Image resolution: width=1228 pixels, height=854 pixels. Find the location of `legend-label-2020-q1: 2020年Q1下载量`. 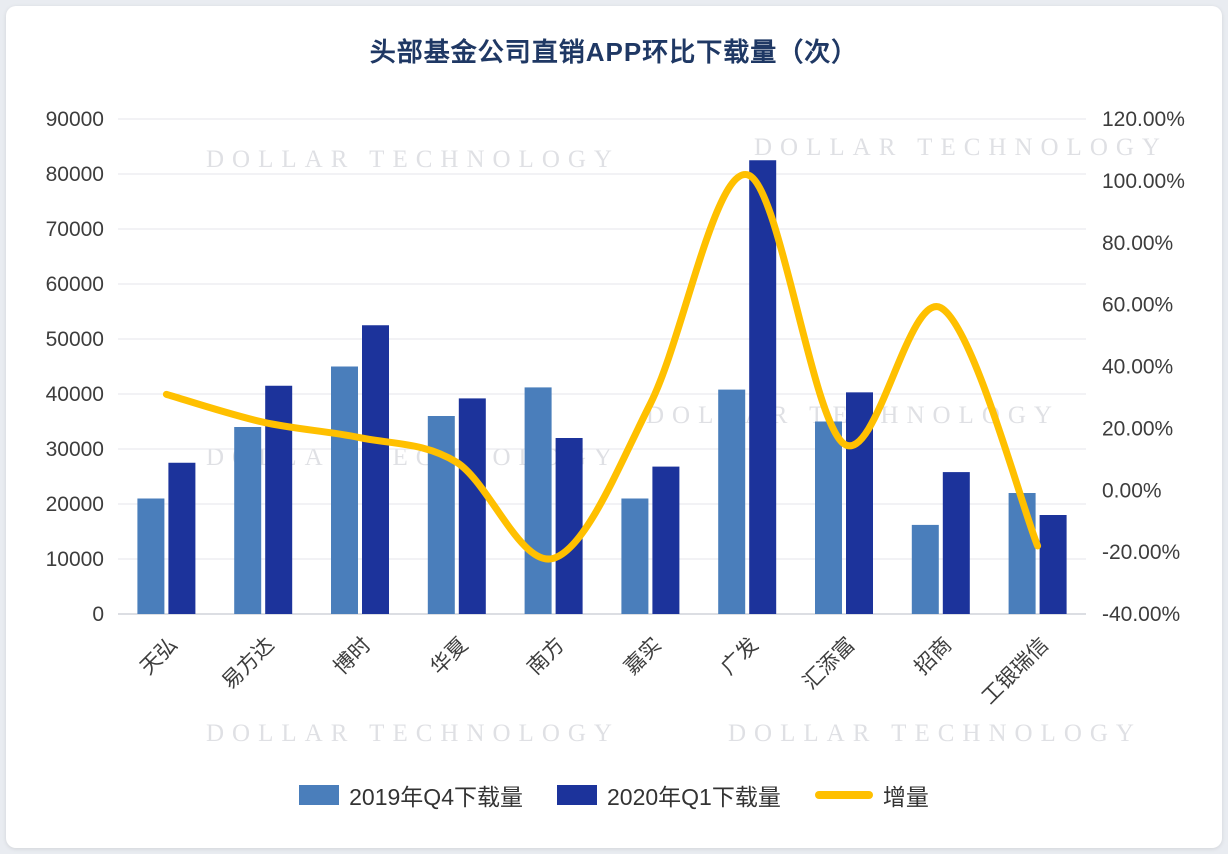

legend-label-2020-q1: 2020年Q1下载量 is located at coordinates (694, 797).